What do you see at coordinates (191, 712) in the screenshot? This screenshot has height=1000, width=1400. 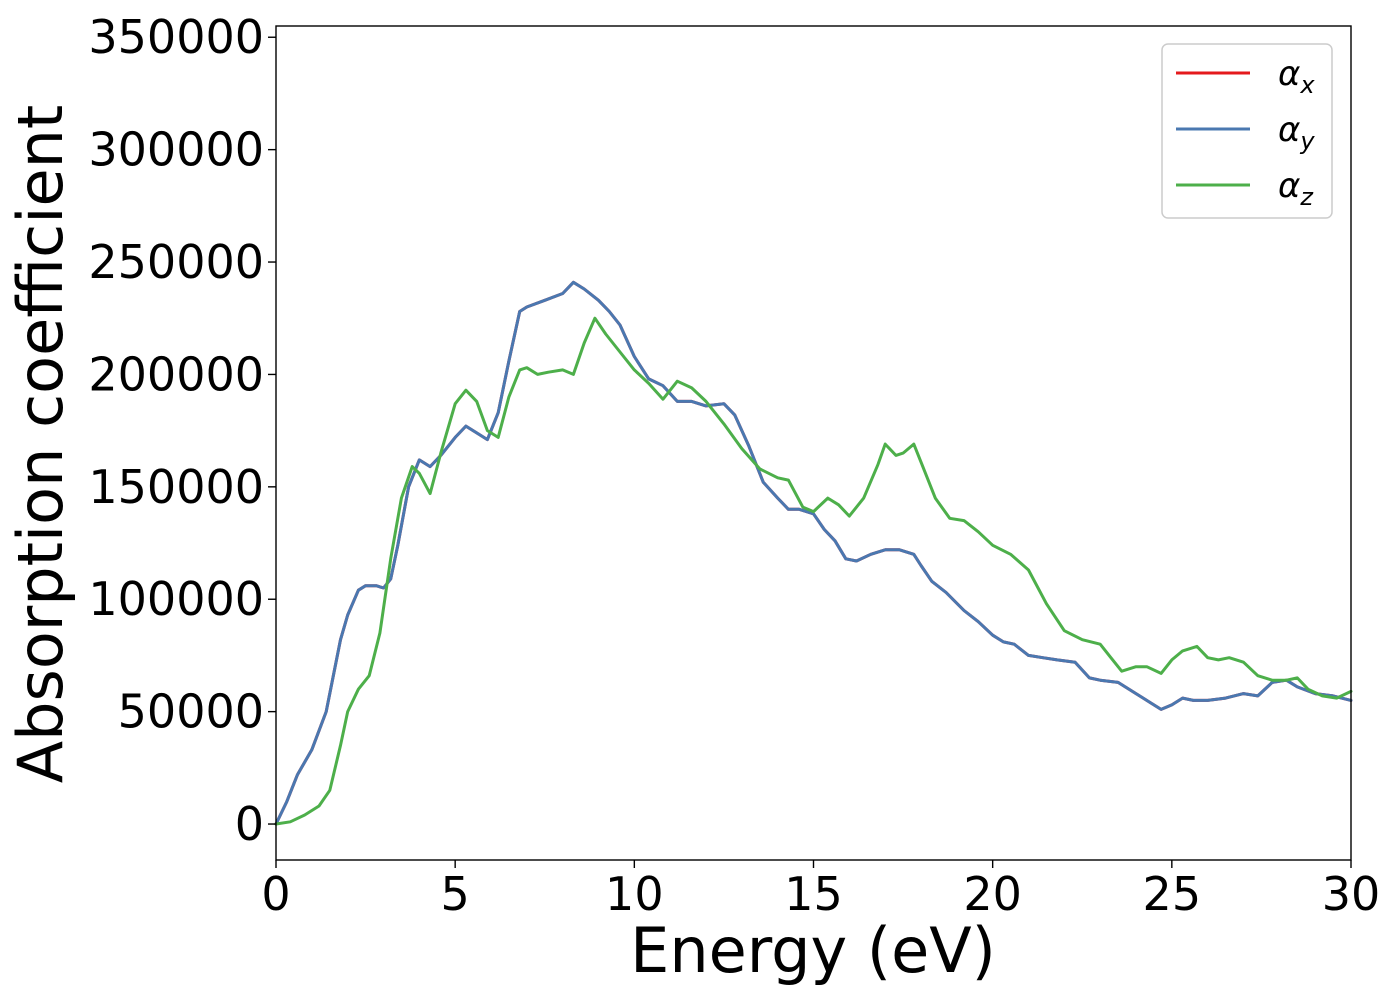 I see `y-tick-label: 50000` at bounding box center [191, 712].